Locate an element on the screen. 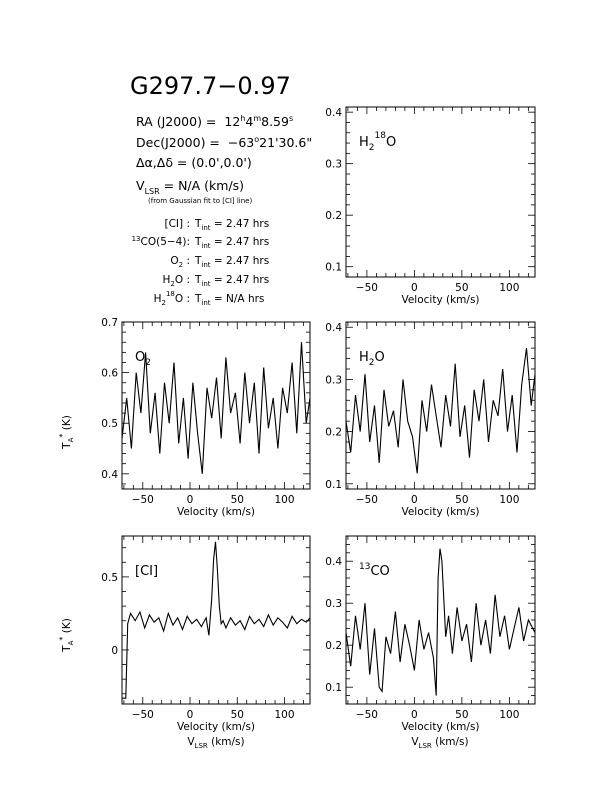  panel-ci: −50 0 50 100 0 0.5 Velocity (km/s) [CI] is located at coordinates (206, 634).